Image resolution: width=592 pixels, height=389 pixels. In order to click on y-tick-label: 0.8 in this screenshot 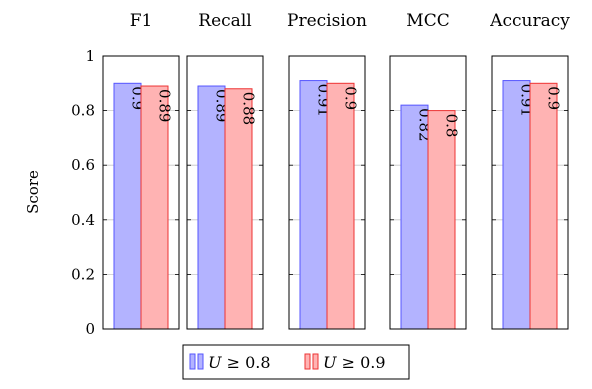, I will do `click(83, 111)`.